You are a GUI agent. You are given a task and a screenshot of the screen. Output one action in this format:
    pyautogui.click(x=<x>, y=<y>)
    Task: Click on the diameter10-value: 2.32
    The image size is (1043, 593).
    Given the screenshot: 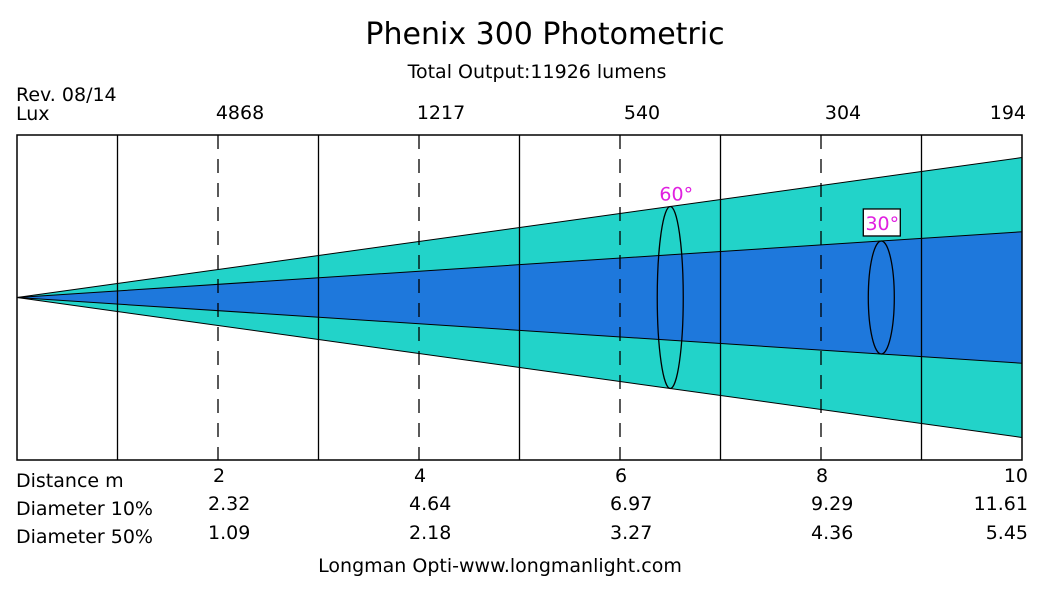 What is the action you would take?
    pyautogui.click(x=229, y=504)
    